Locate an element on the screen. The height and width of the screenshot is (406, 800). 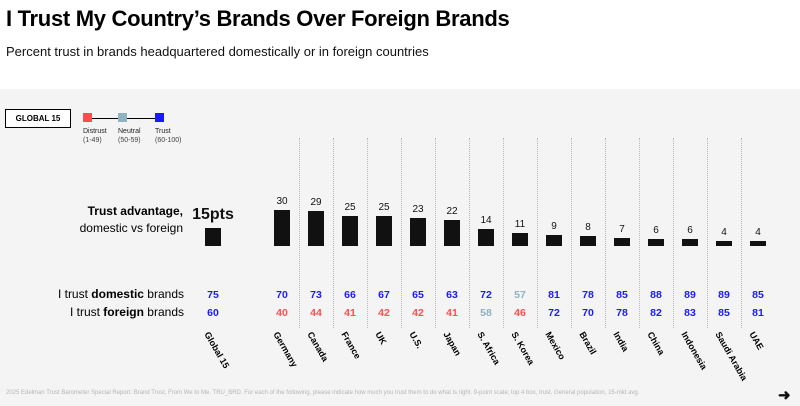
foreign-value-brazil: 70 is located at coordinates (588, 313).